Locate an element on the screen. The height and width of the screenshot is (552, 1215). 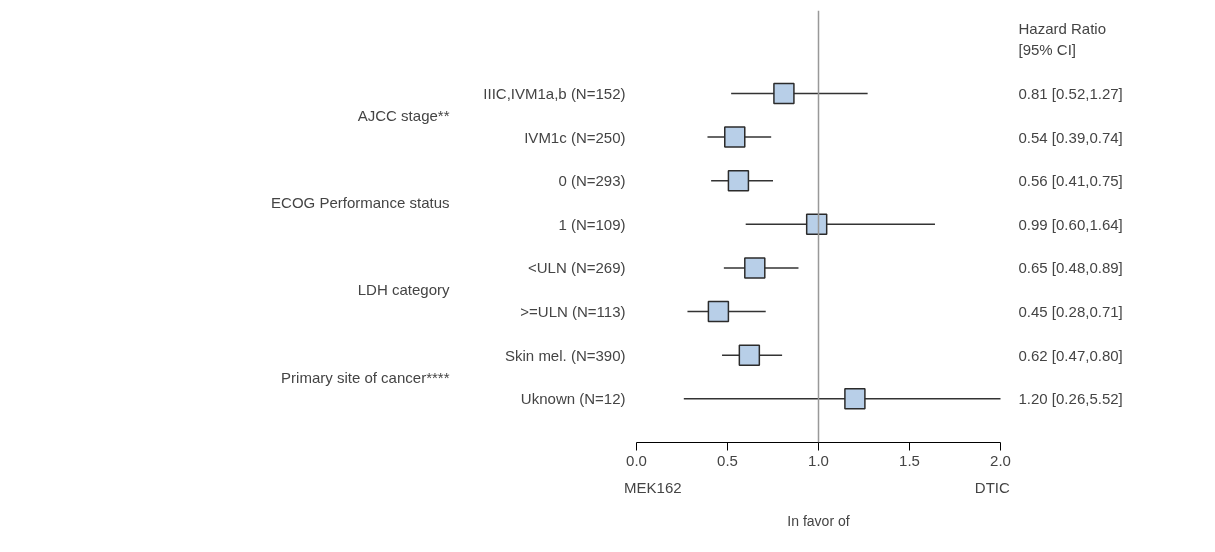
y-tick-label: <ULN (N=269) is located at coordinates (576, 268).